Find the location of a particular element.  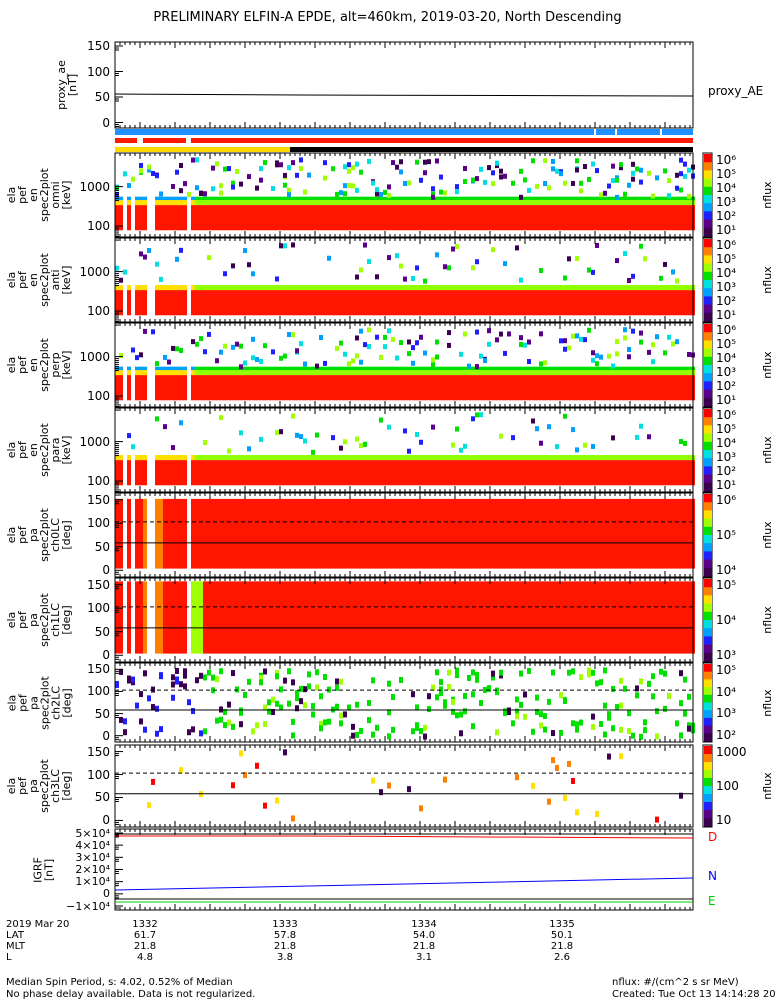

y-tick-label: 150 is located at coordinates (98, 46).